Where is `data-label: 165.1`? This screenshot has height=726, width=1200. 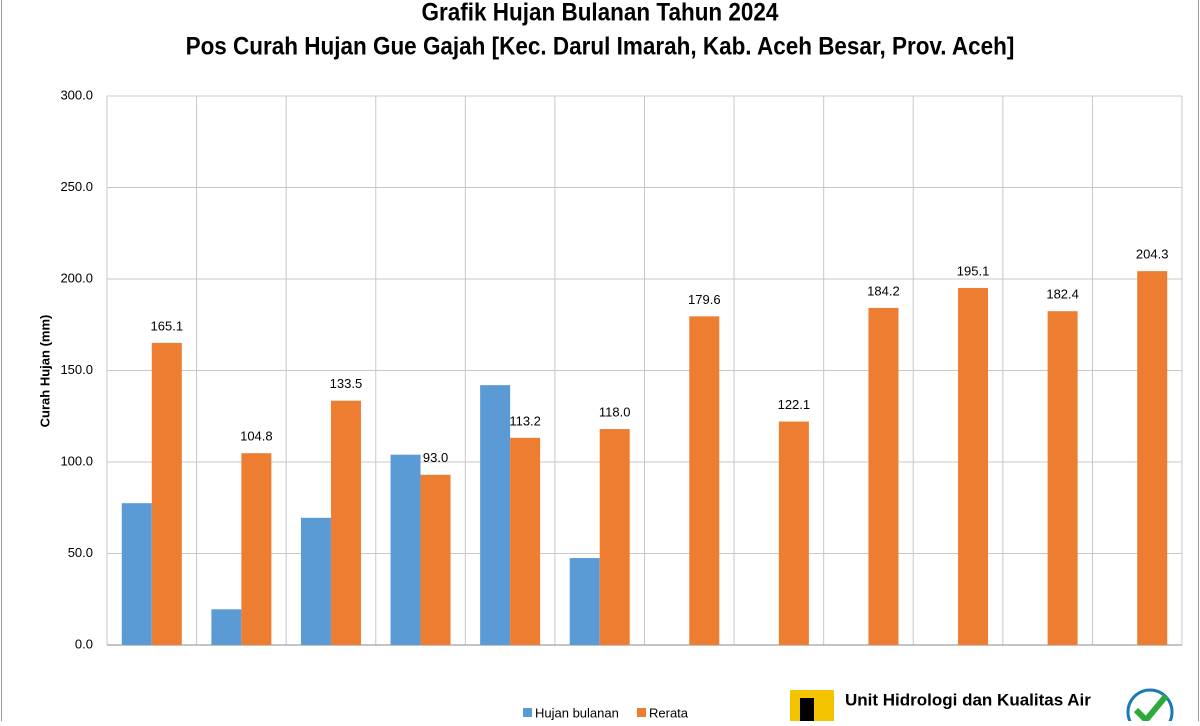
data-label: 165.1 is located at coordinates (167, 325).